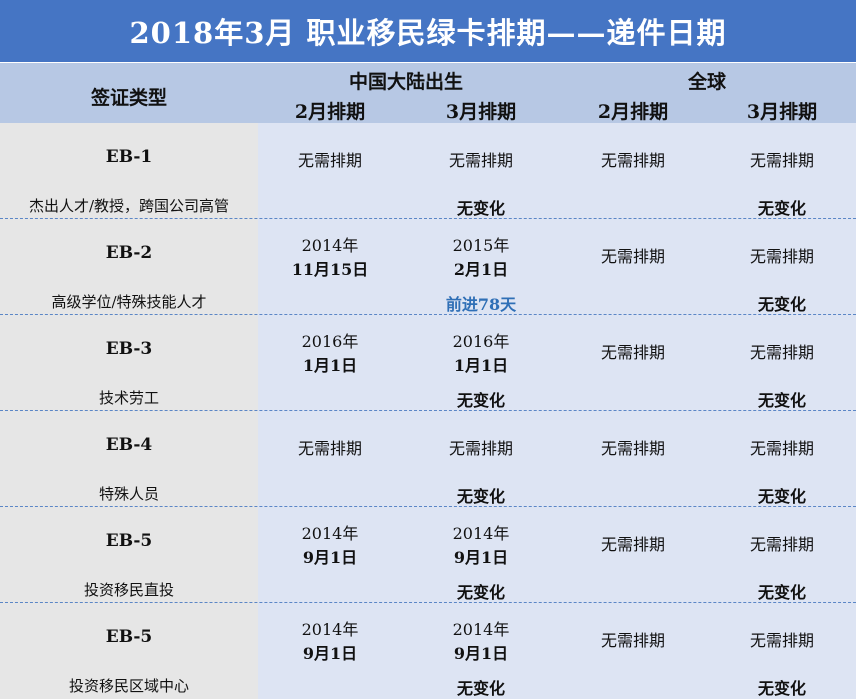 Image resolution: width=856 pixels, height=699 pixels. What do you see at coordinates (330, 112) in the screenshot?
I see `china-feb-header: 2月排期` at bounding box center [330, 112].